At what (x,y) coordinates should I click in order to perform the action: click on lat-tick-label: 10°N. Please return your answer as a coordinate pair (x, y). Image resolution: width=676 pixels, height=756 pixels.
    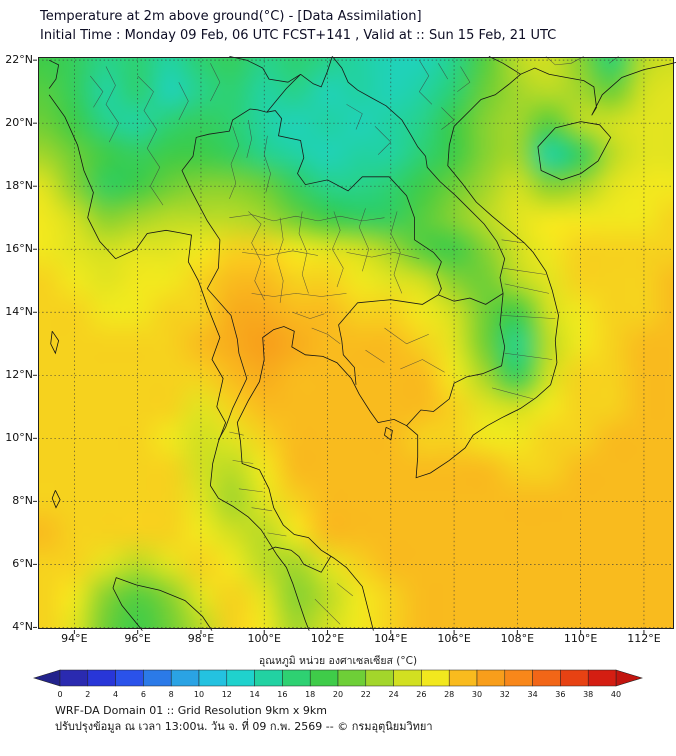
    Looking at the image, I should click on (19, 438).